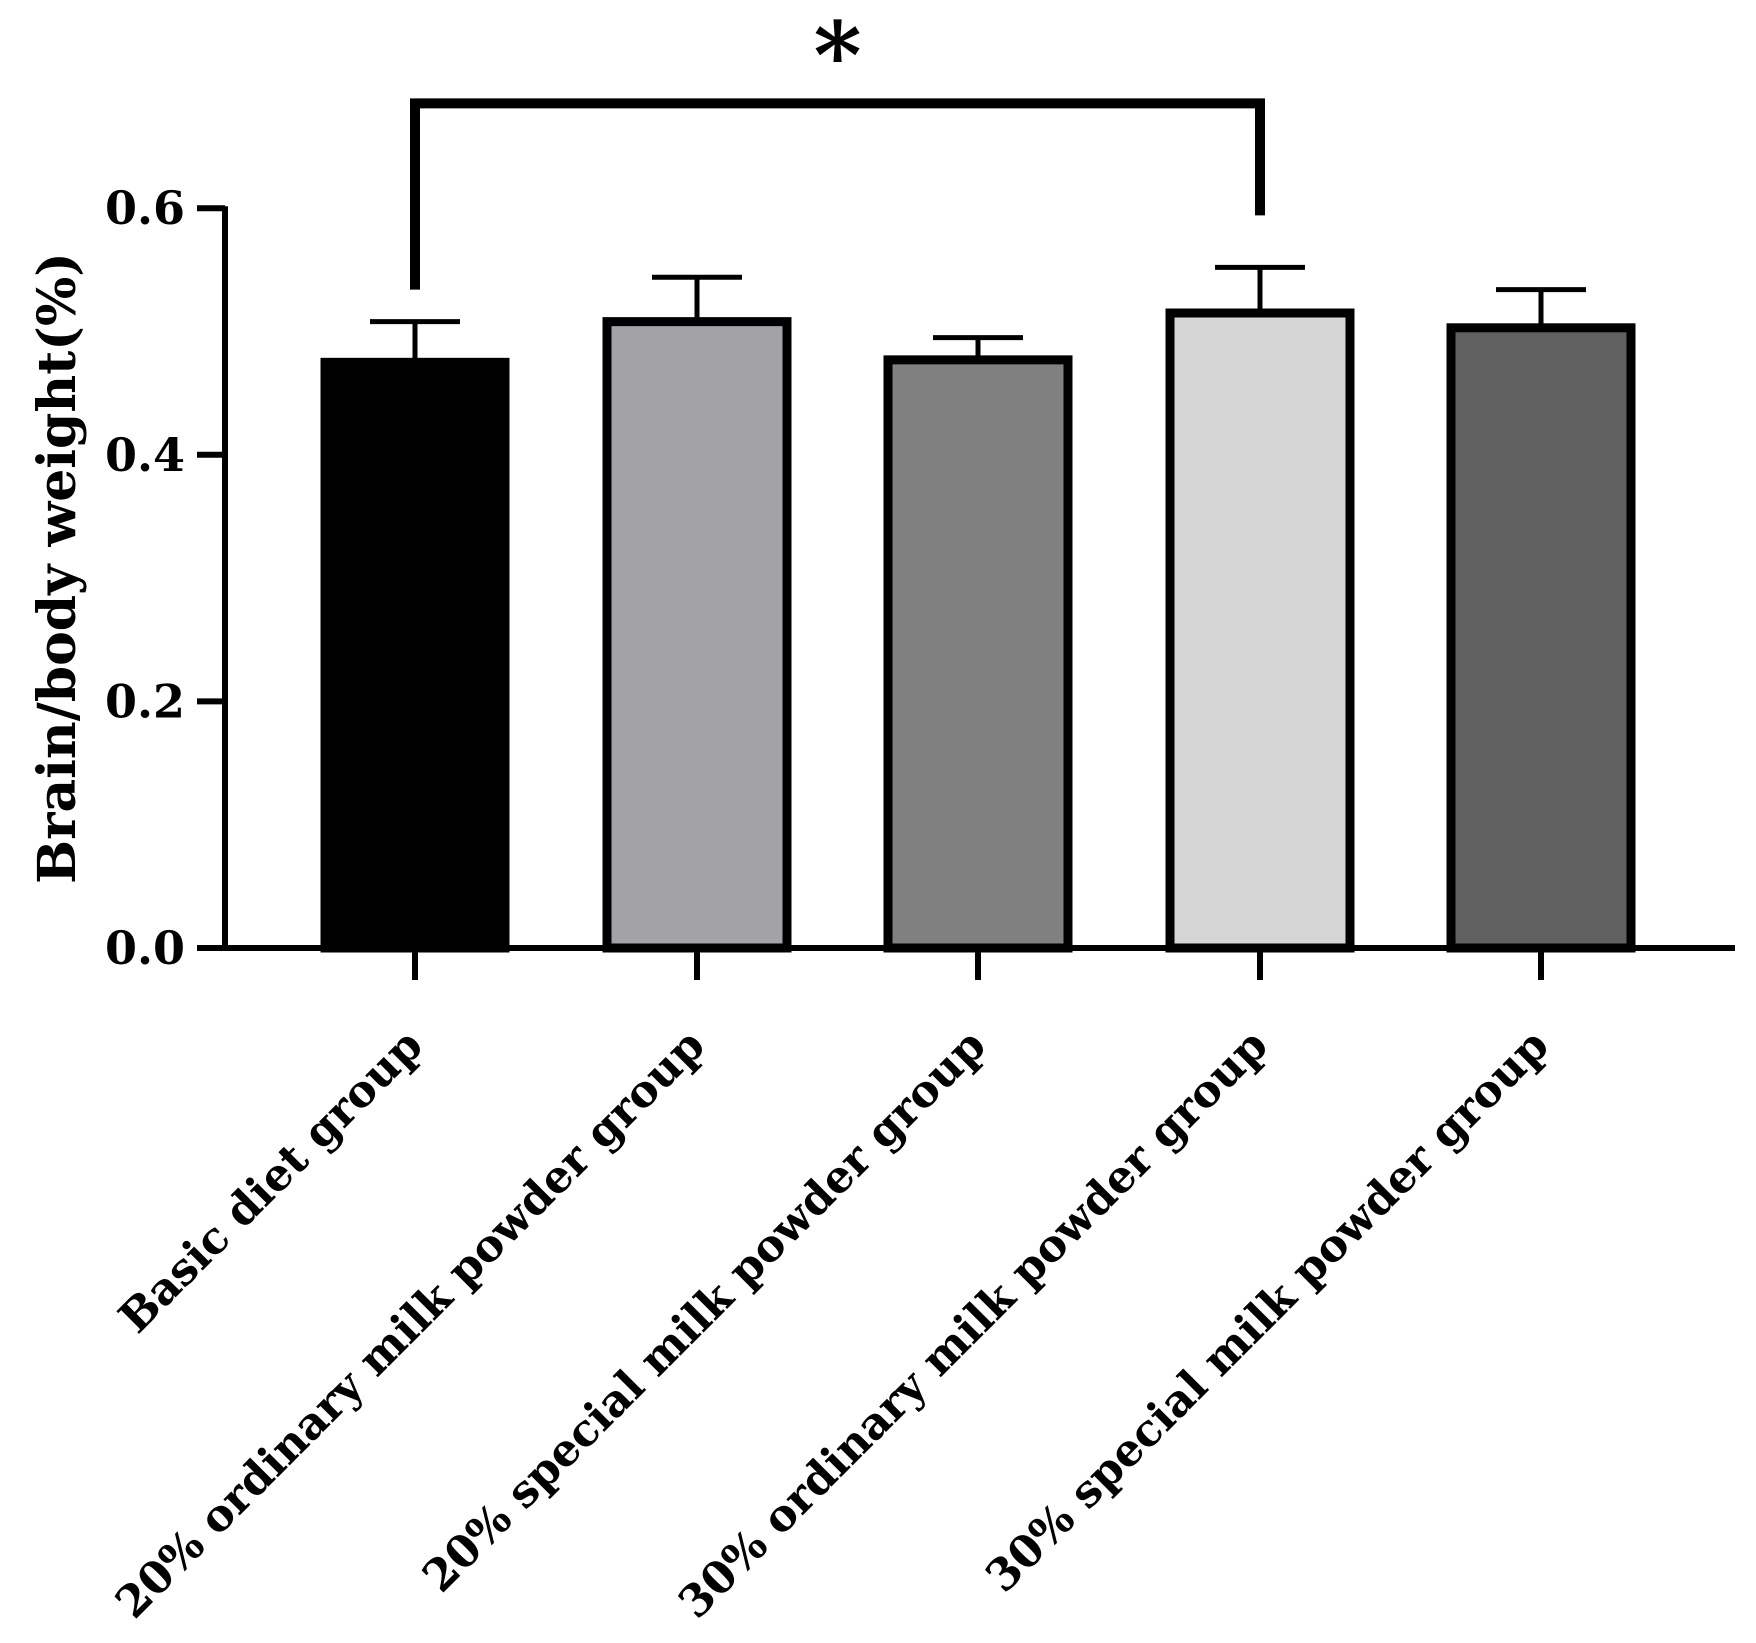  I want to click on x-category-label-4: 30% ordinary milk powder group, so click(973, 1324).